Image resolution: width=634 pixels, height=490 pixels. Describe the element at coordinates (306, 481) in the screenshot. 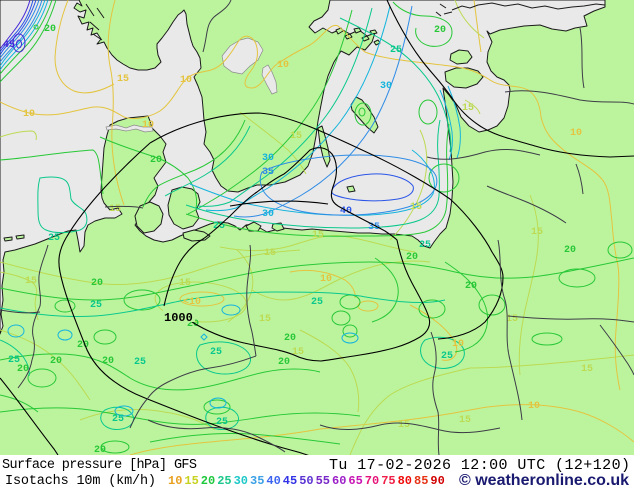

I see `svg-text: 50` at that location.